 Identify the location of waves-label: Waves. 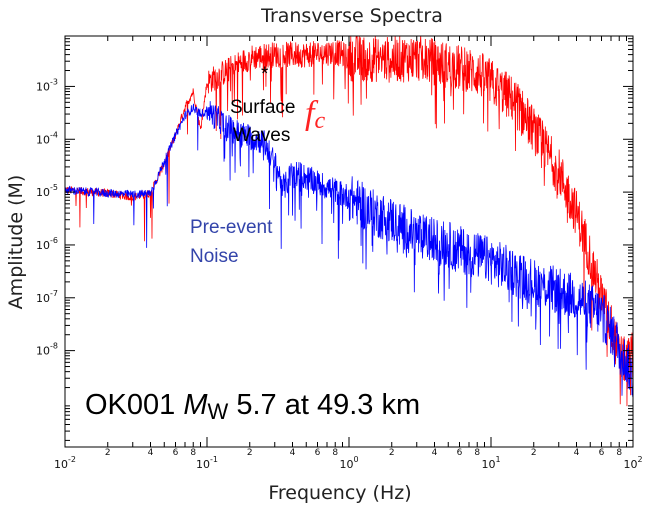
(261, 135).